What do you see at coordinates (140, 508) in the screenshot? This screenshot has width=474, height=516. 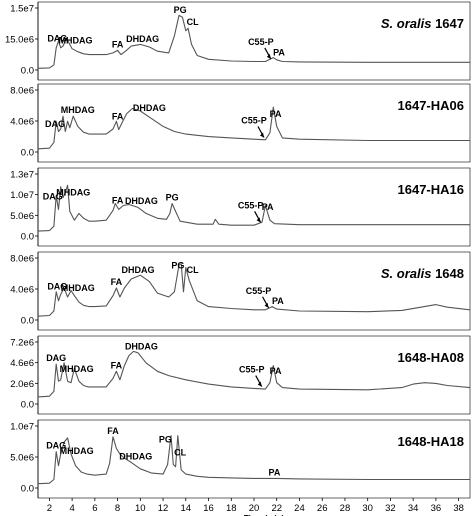 I see `x-tick-label: 10` at bounding box center [140, 508].